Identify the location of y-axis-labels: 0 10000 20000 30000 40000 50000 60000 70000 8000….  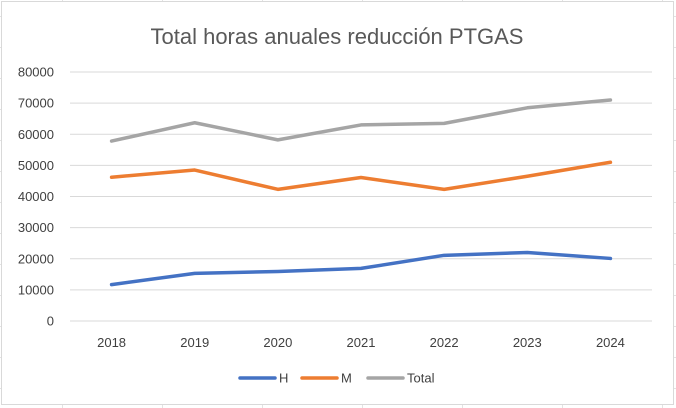
(36, 197).